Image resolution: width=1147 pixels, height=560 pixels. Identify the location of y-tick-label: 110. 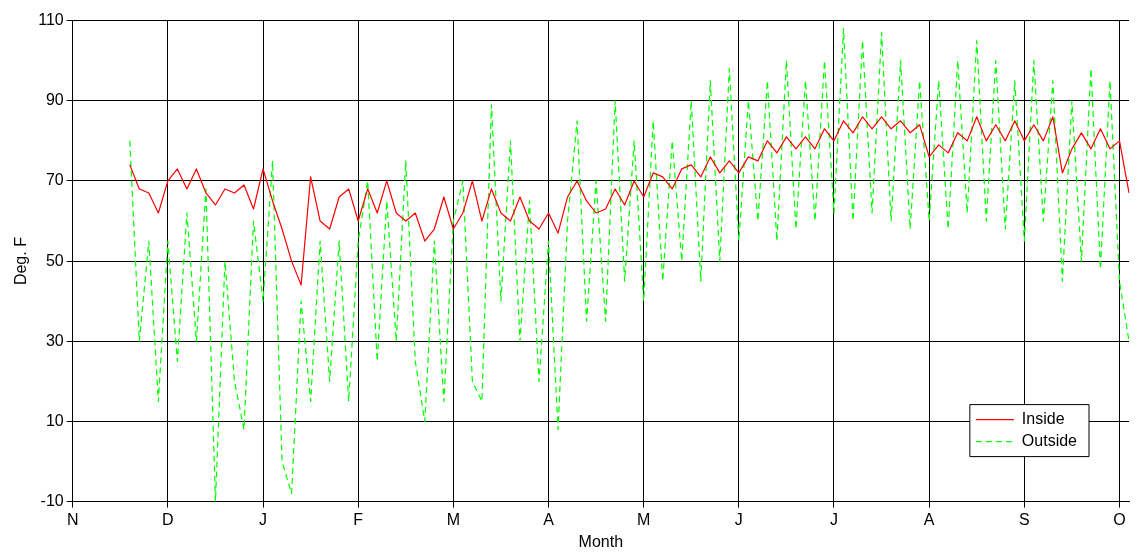
(51, 20).